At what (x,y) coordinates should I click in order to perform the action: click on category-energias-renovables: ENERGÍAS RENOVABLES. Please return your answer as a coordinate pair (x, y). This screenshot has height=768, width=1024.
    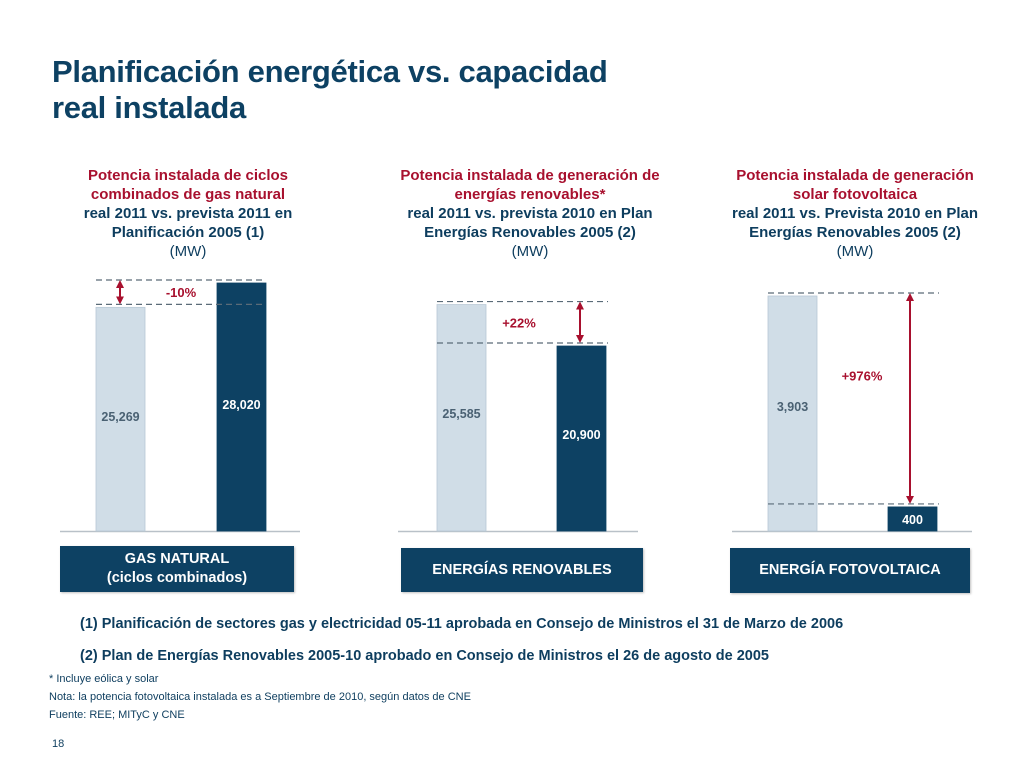
    Looking at the image, I should click on (522, 570).